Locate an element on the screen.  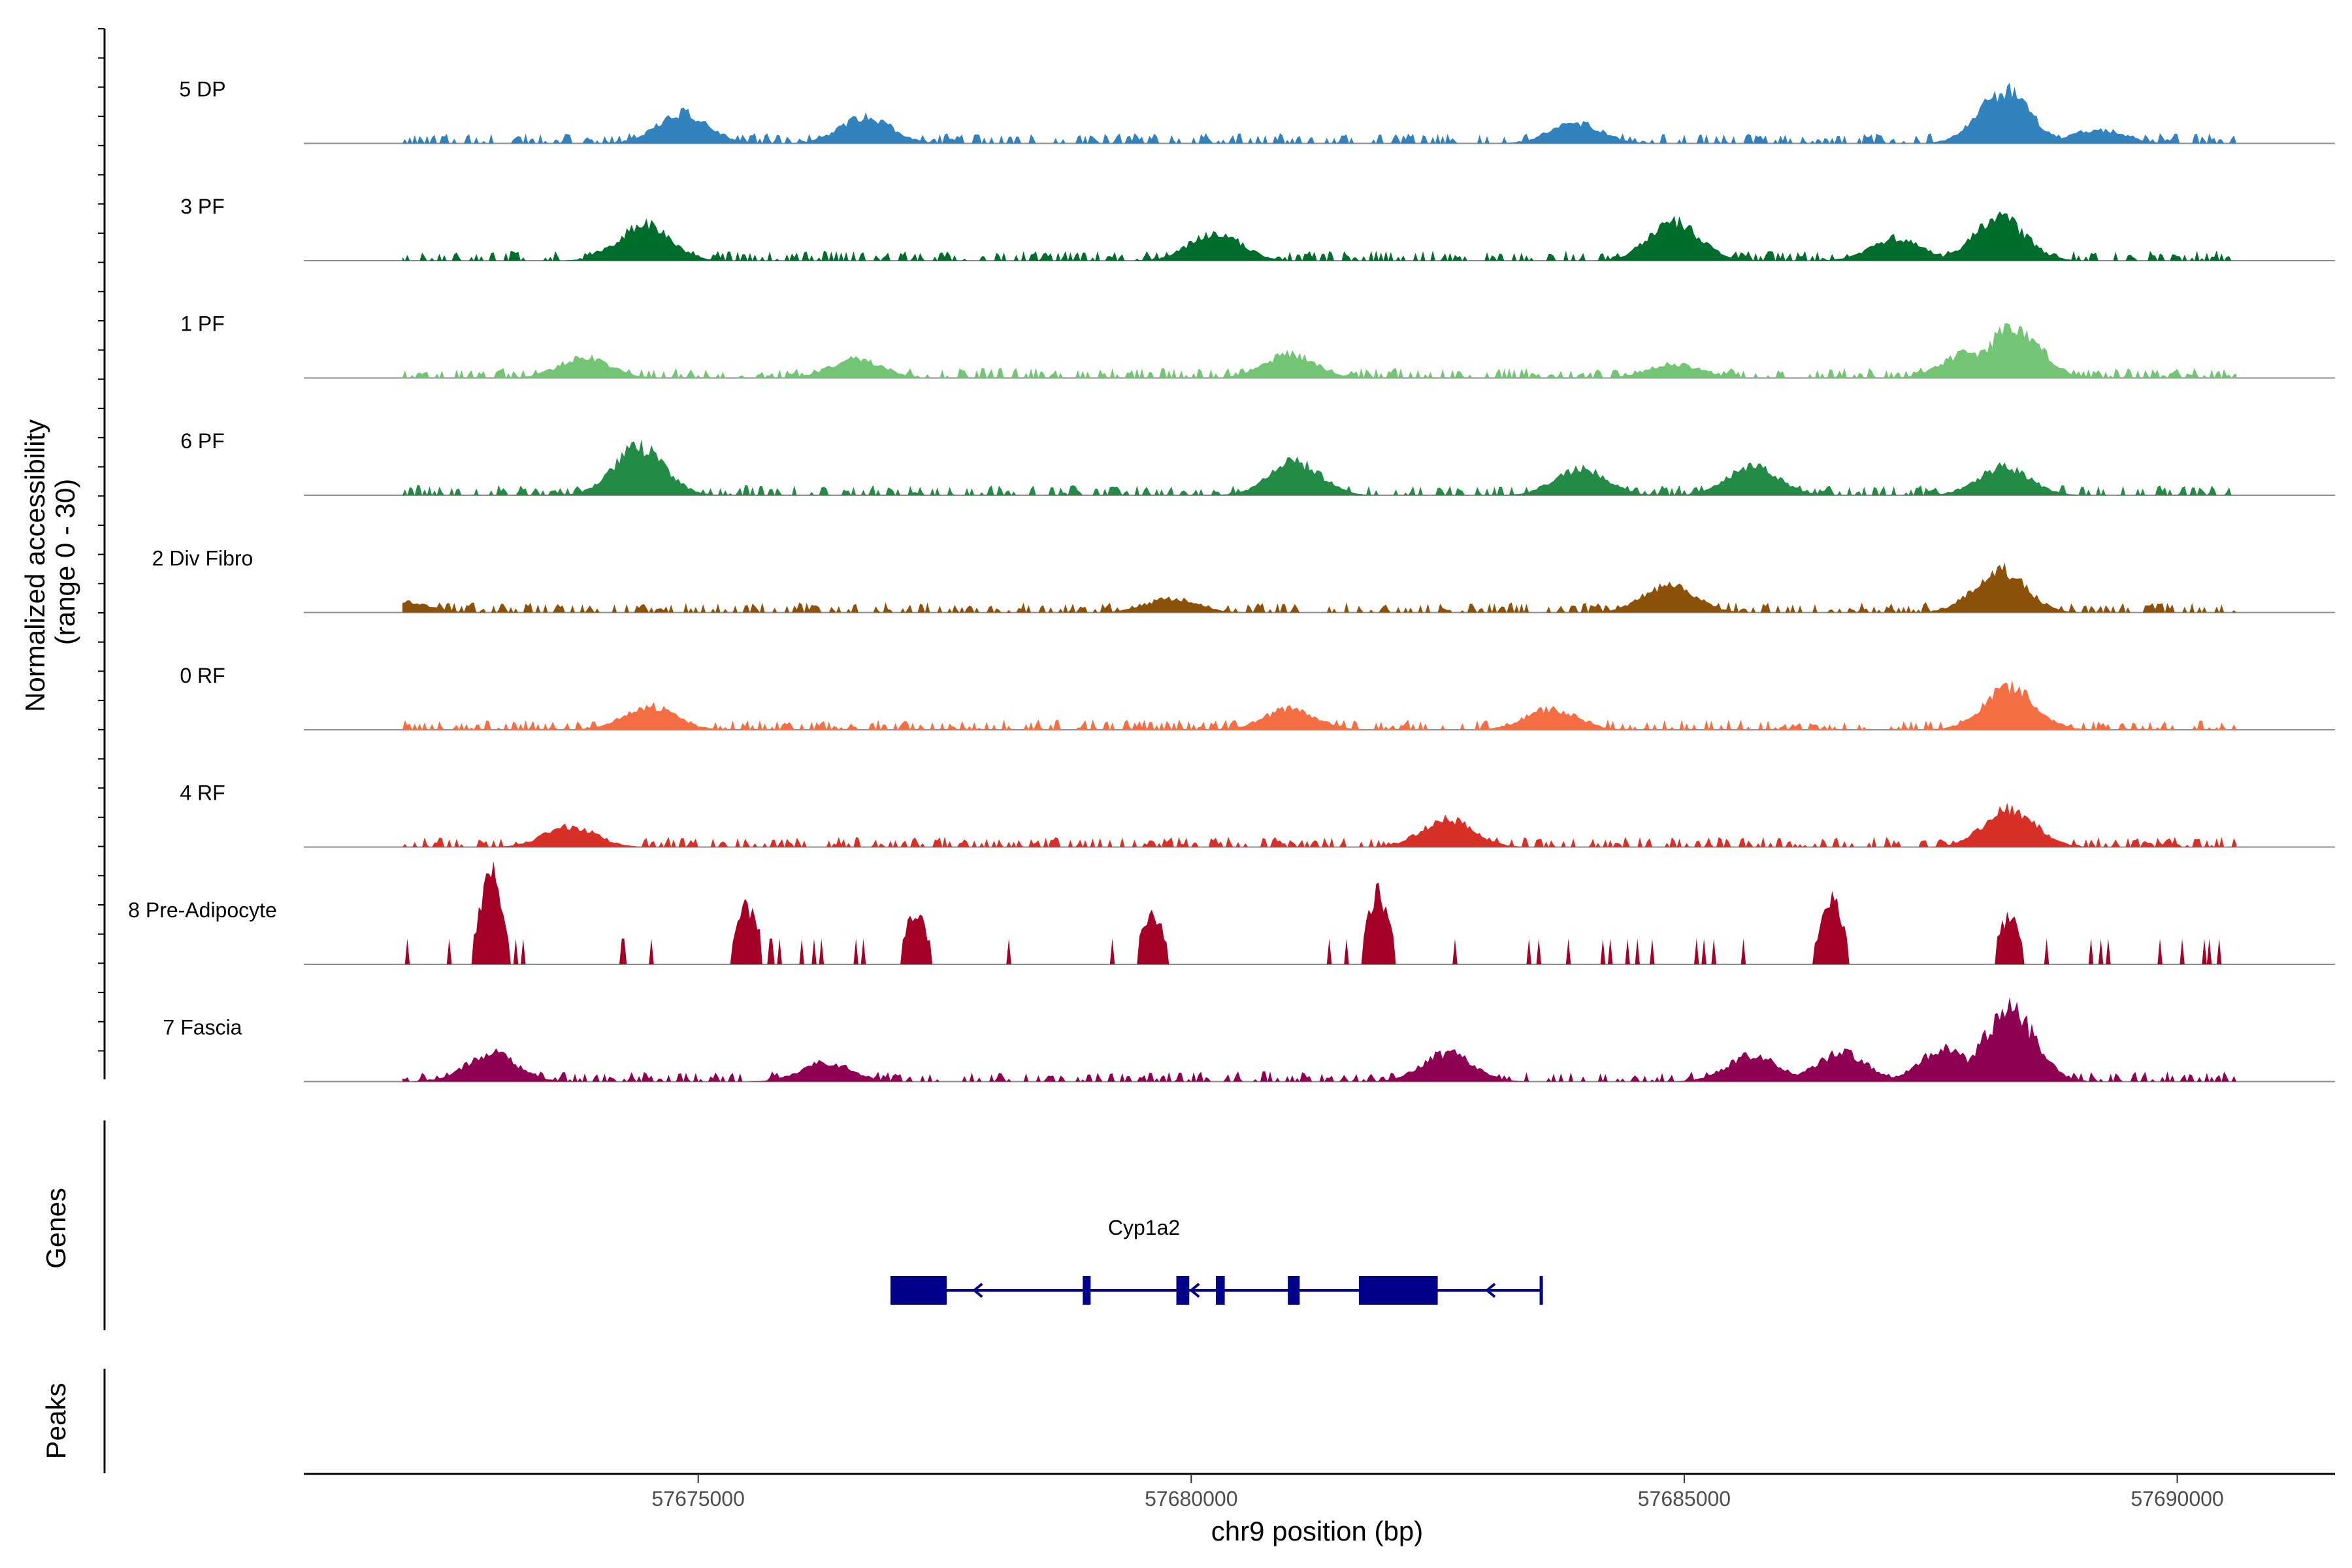
x-axis-title: chr9 position (bp) is located at coordinates (1317, 1531).